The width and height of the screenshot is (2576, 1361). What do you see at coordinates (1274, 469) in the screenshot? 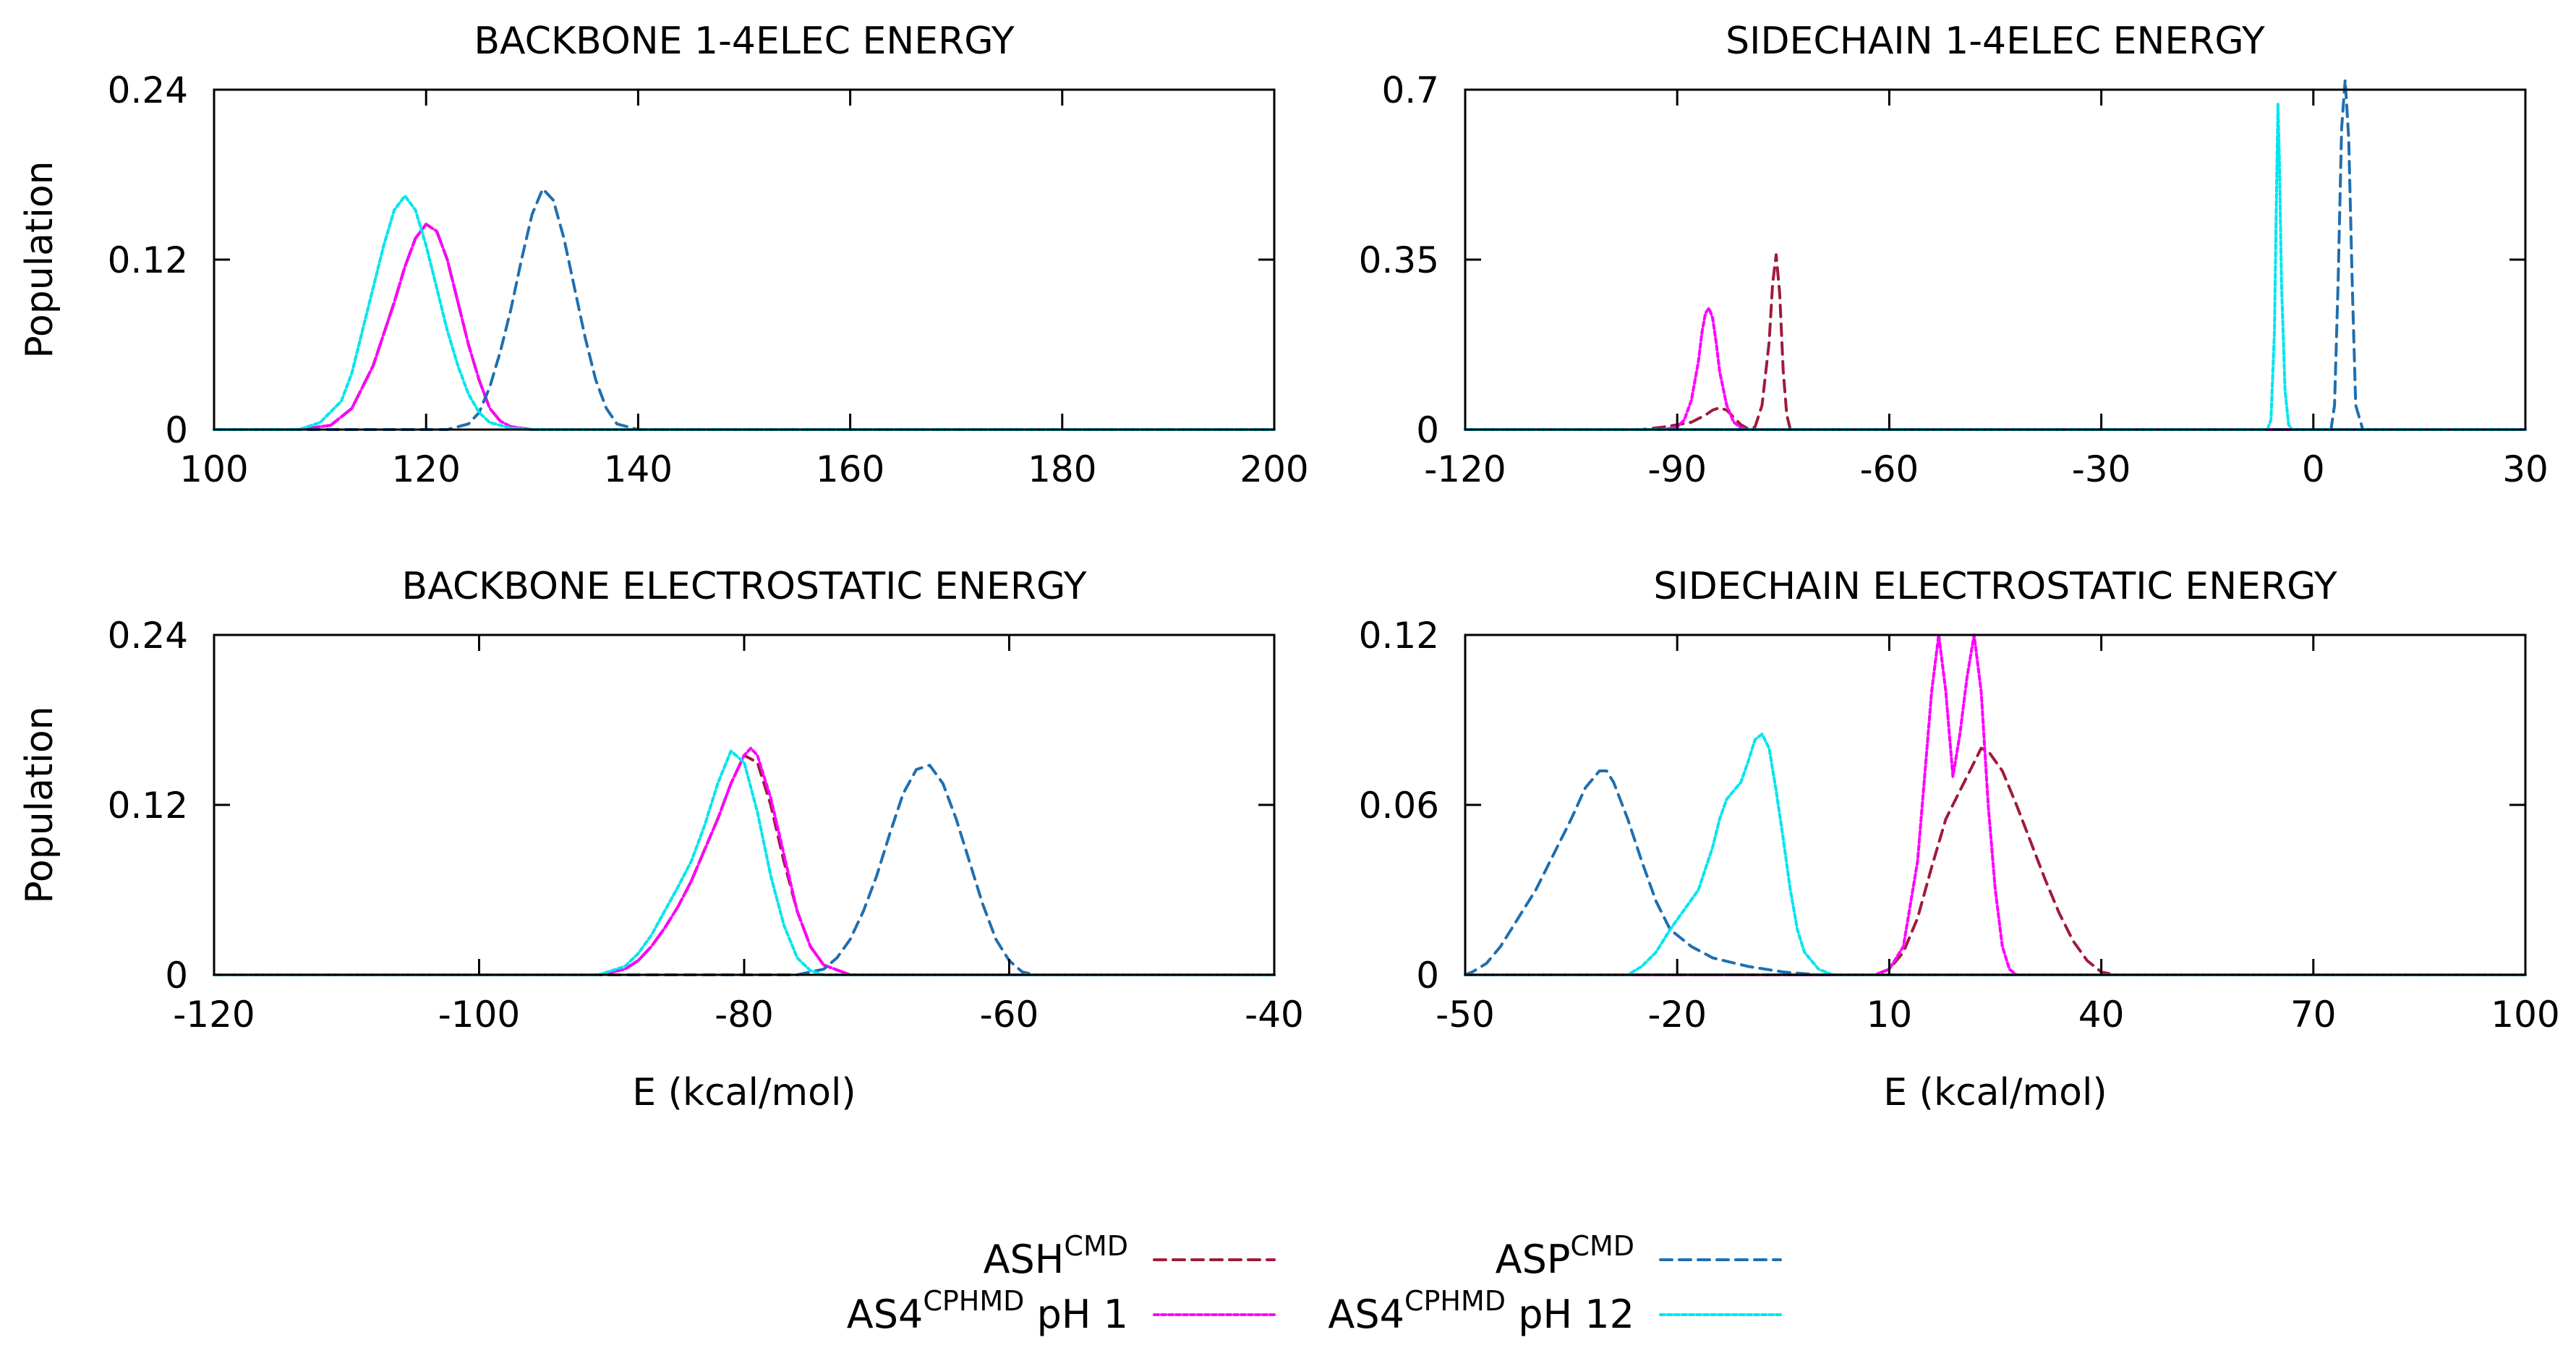
I see `x-tick-label: 200` at bounding box center [1274, 469].